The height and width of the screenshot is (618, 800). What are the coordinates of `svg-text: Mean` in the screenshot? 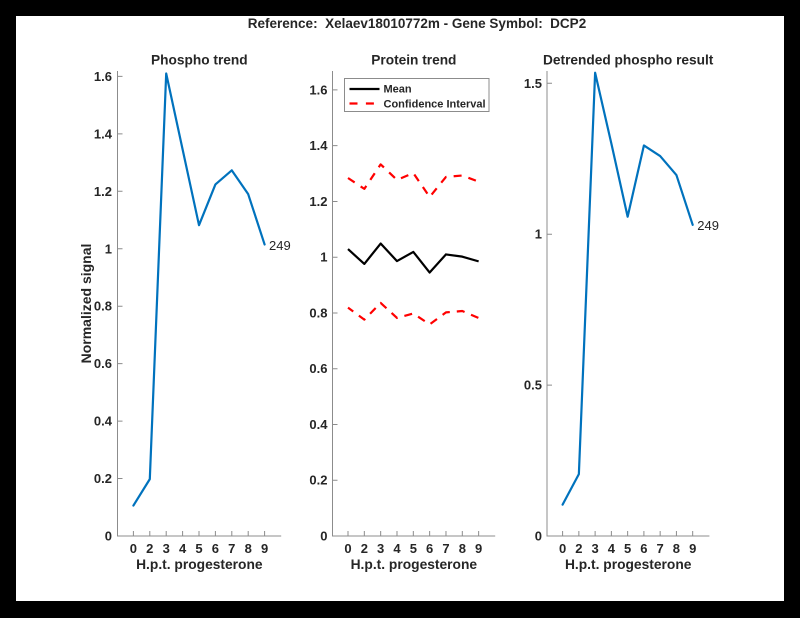 It's located at (398, 90).